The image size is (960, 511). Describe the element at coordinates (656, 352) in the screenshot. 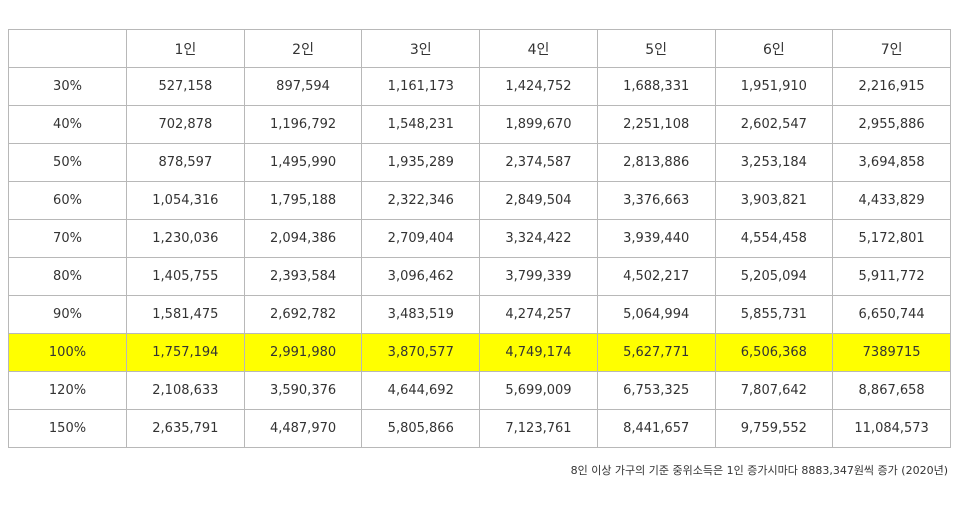

I see `table-cell: 5,627,771` at that location.